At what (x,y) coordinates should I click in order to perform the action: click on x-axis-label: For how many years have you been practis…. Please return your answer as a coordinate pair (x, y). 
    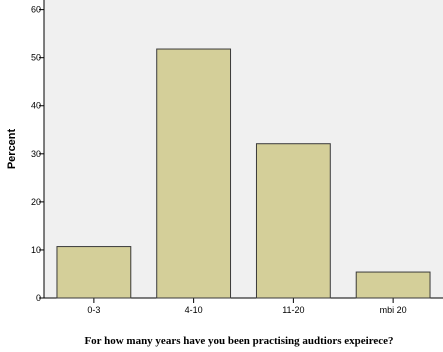
    Looking at the image, I should click on (238, 341).